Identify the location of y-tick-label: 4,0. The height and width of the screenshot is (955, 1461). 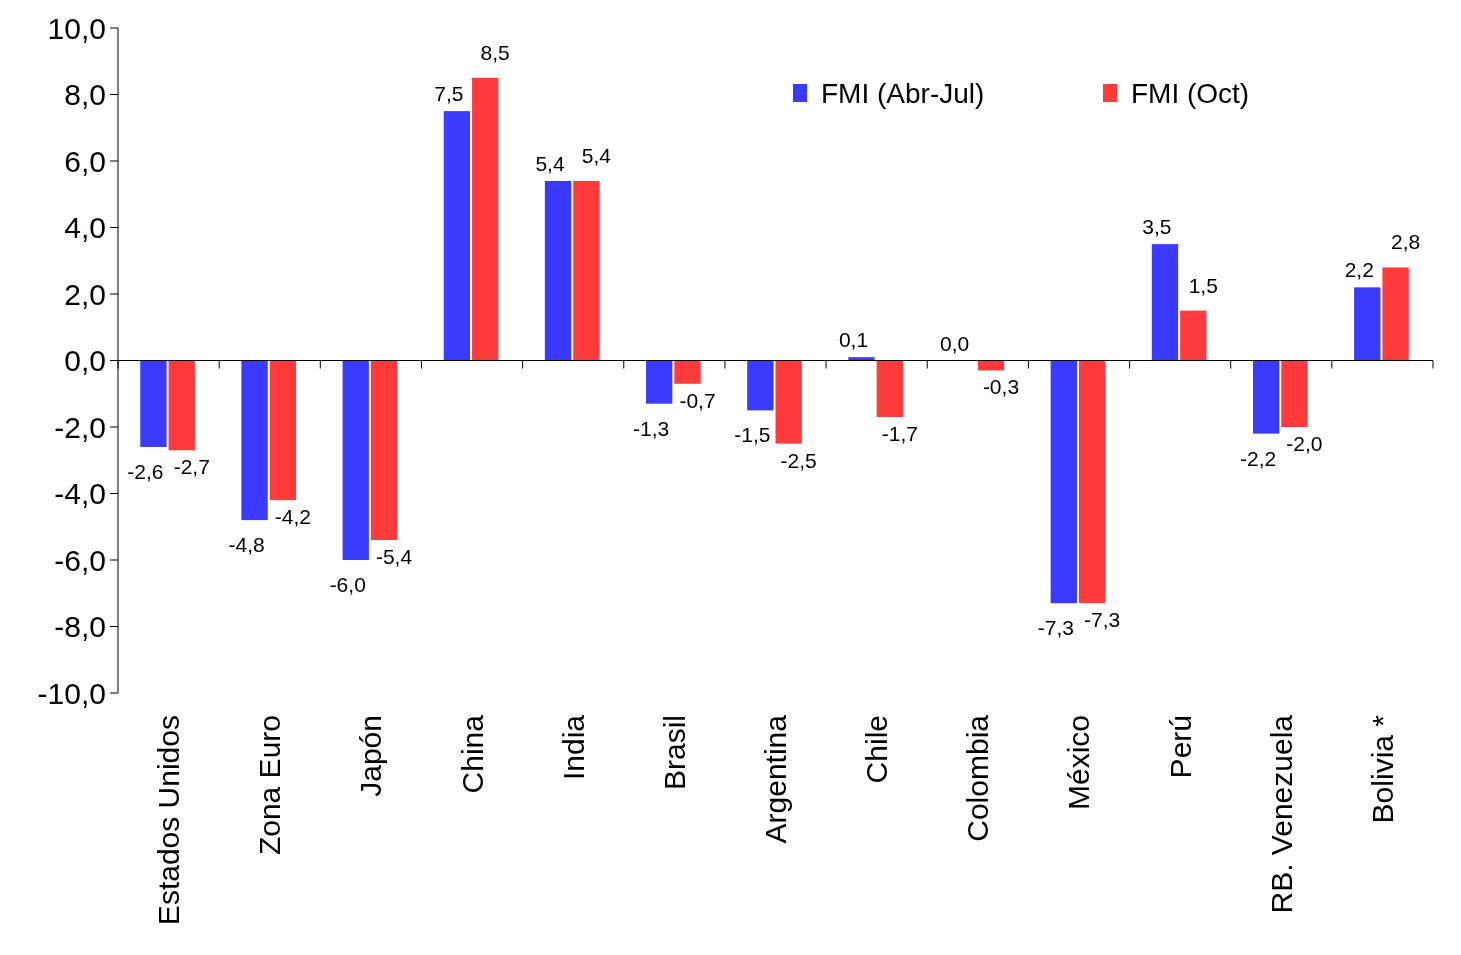
(85, 227).